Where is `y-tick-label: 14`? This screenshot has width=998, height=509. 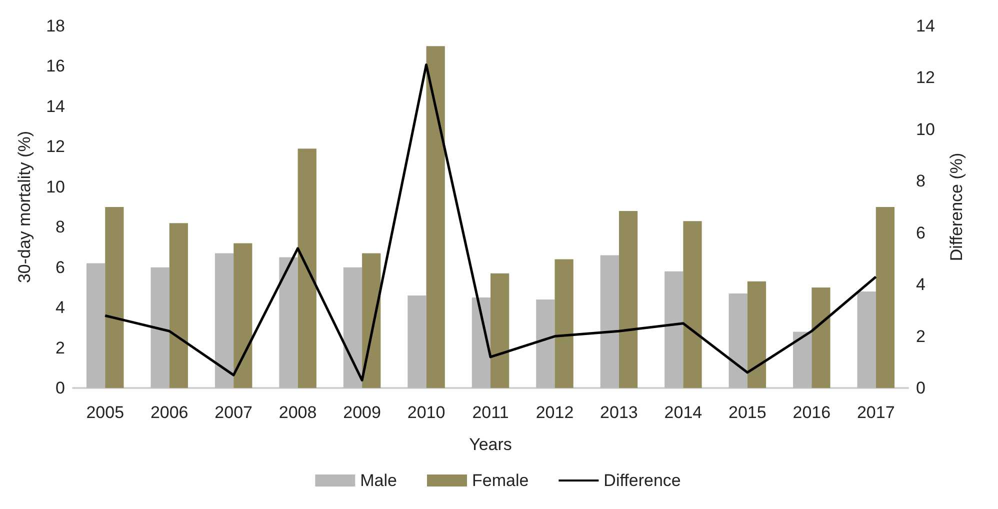
y-tick-label: 14 is located at coordinates (55, 106).